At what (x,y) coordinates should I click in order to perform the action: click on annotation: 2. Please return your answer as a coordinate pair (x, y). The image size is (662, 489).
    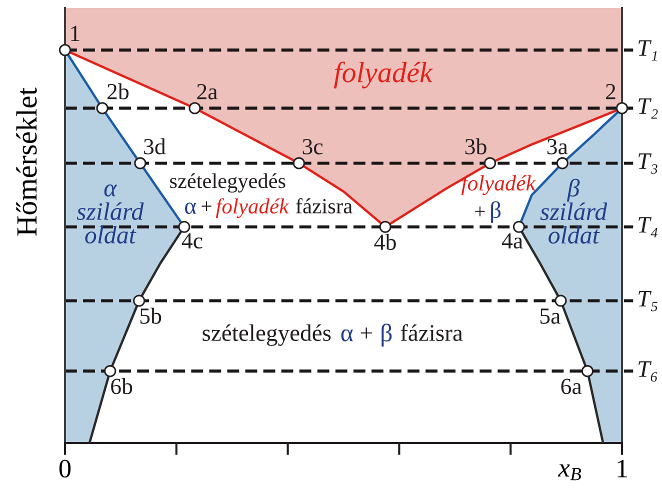
    Looking at the image, I should click on (611, 92).